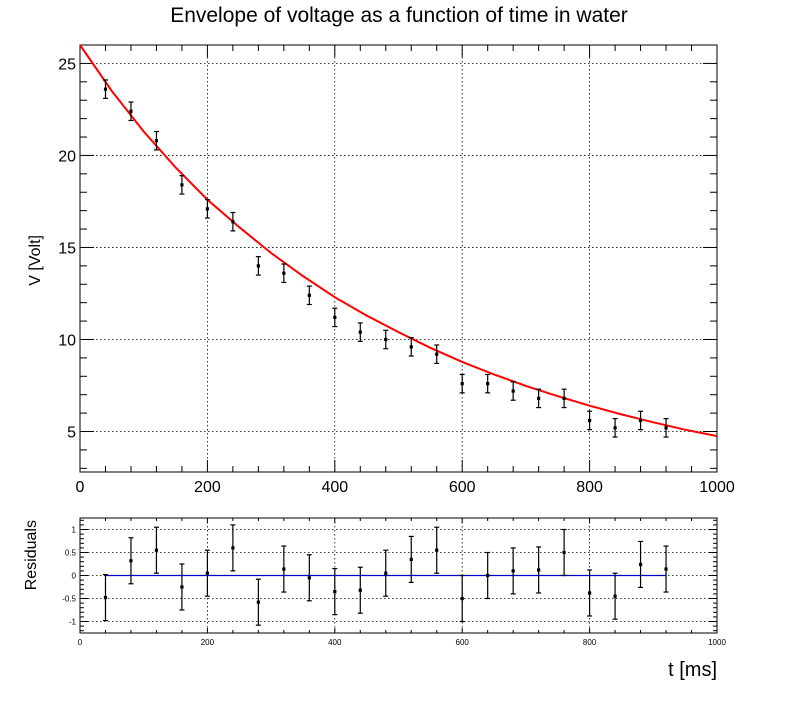 The width and height of the screenshot is (798, 722). I want to click on main-x-tick-label: 600, so click(462, 487).